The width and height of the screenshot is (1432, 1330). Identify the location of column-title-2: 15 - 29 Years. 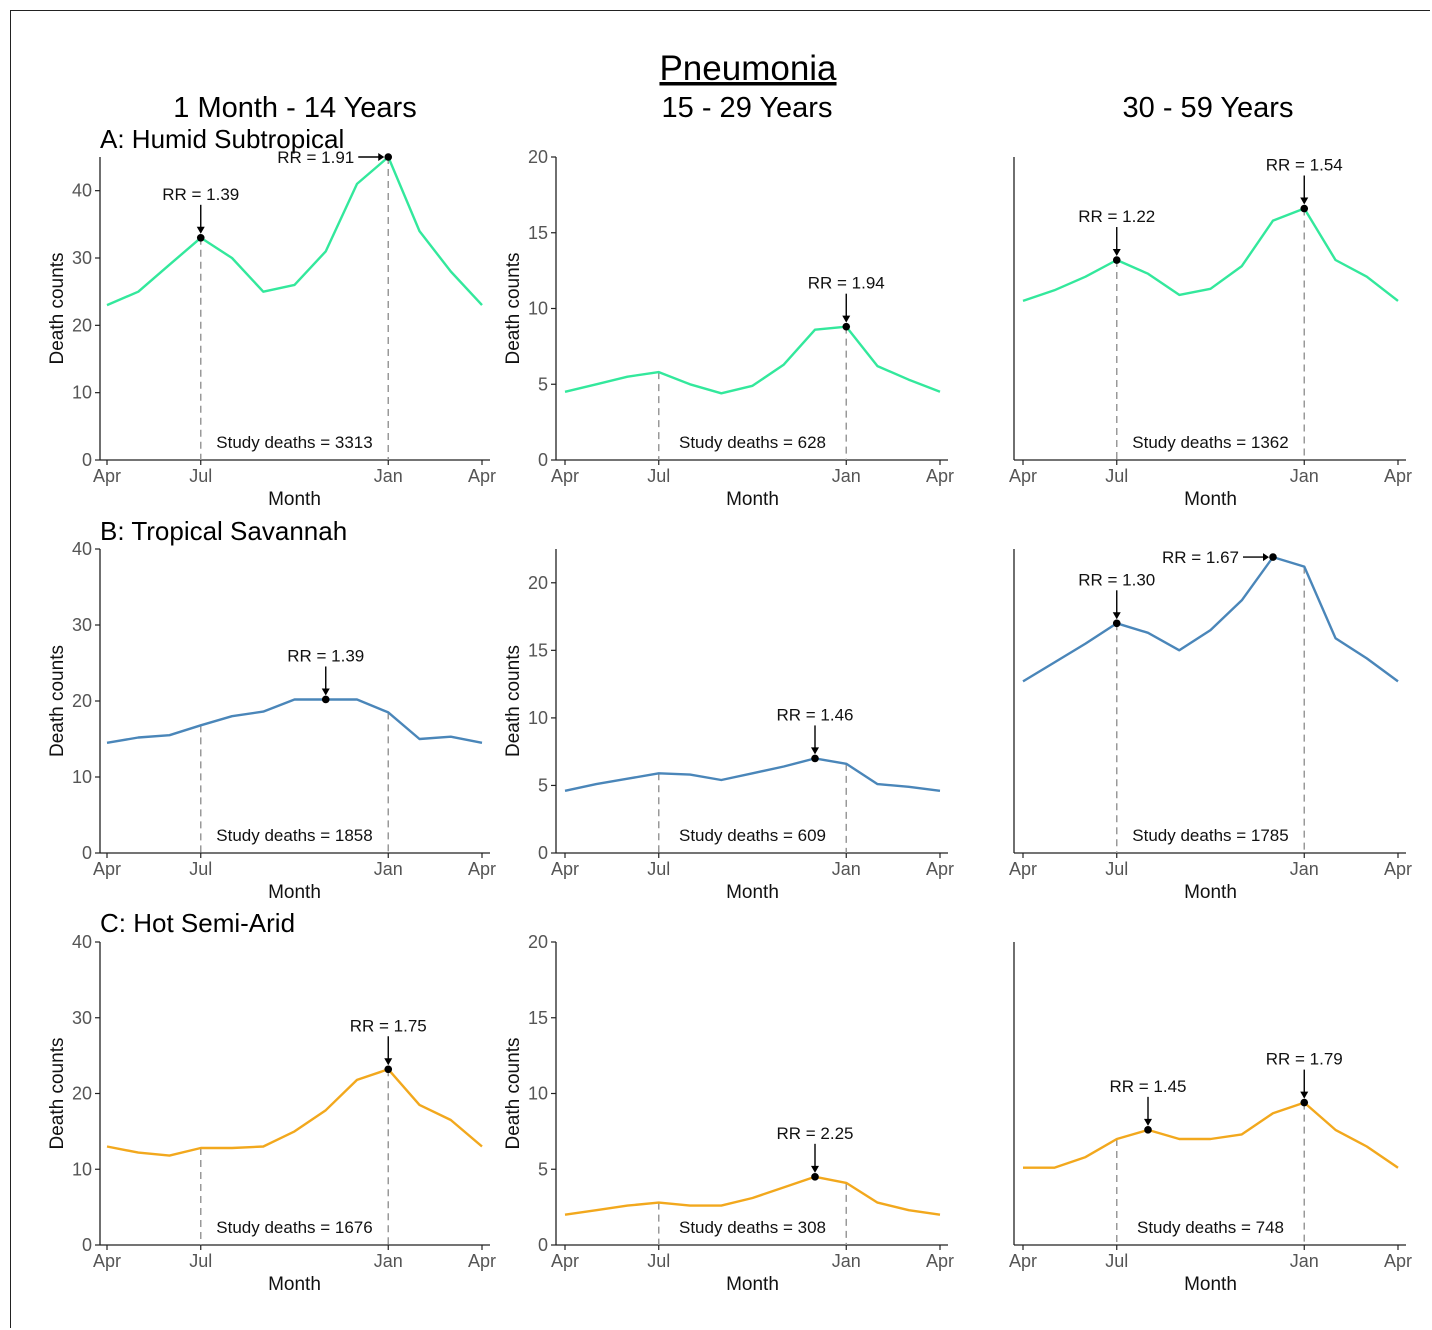
(747, 108).